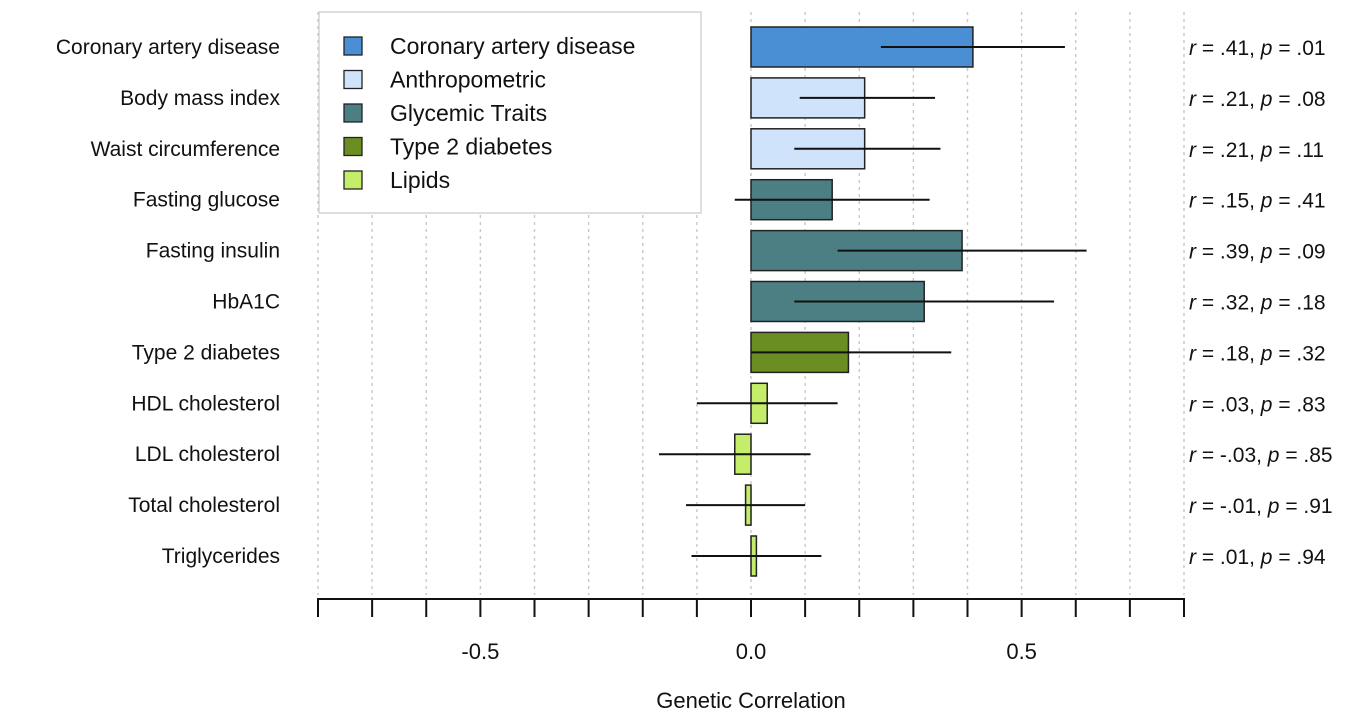  What do you see at coordinates (420, 180) in the screenshot?
I see `legend-label: Lipids` at bounding box center [420, 180].